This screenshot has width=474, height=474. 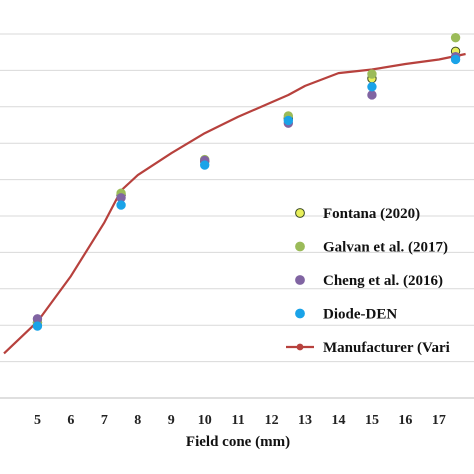 I want to click on x-tick-label: 14, so click(x=339, y=420).